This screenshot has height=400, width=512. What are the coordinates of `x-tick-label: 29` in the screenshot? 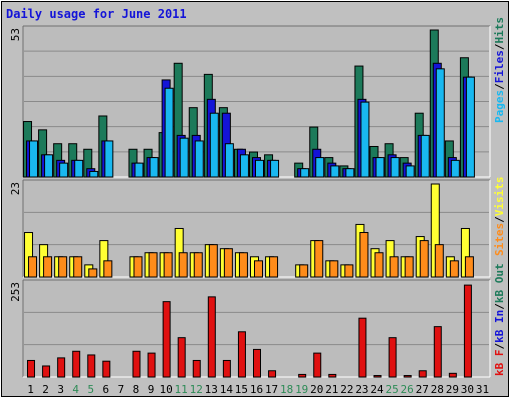 It's located at (452, 389).